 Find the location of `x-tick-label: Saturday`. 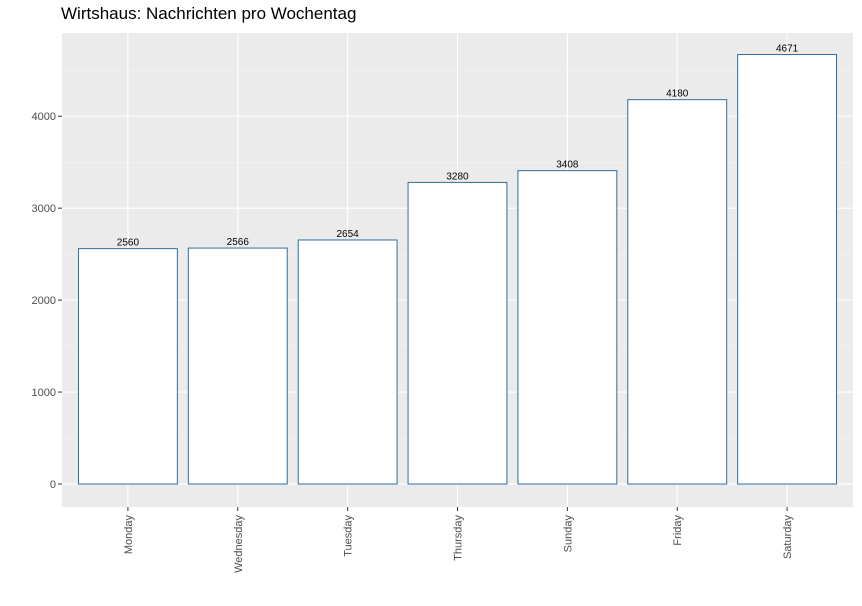

x-tick-label: Saturday is located at coordinates (788, 537).